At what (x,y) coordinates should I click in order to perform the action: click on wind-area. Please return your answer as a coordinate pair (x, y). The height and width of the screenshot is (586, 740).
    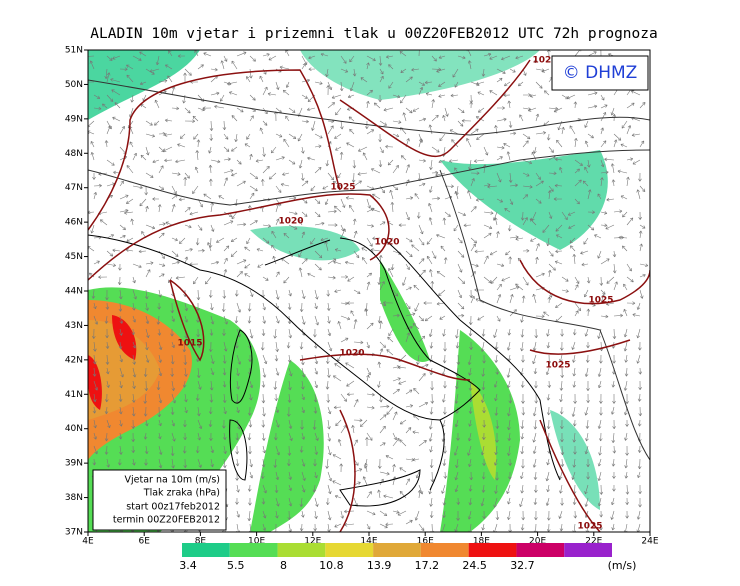
    Looking at the image, I should click on (124, 370).